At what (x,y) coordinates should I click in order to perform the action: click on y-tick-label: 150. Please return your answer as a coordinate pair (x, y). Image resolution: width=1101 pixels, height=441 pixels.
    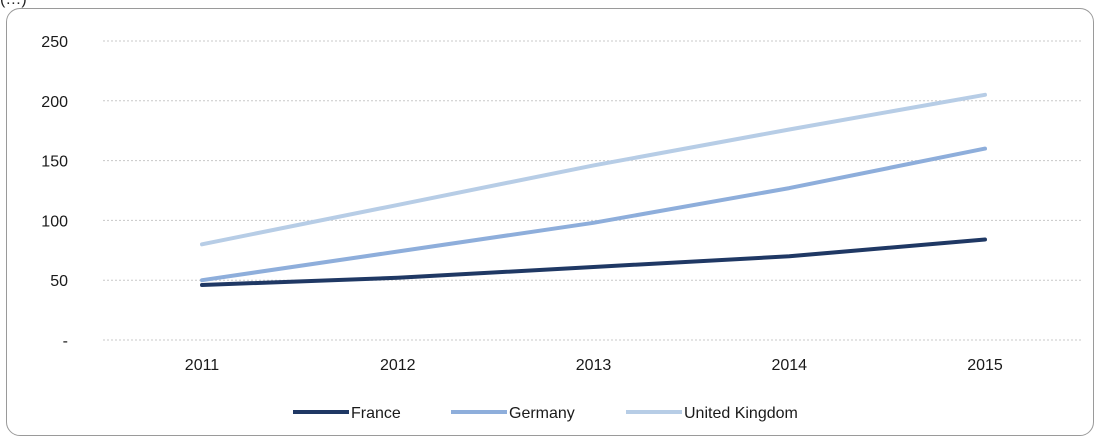
    Looking at the image, I should click on (54, 162).